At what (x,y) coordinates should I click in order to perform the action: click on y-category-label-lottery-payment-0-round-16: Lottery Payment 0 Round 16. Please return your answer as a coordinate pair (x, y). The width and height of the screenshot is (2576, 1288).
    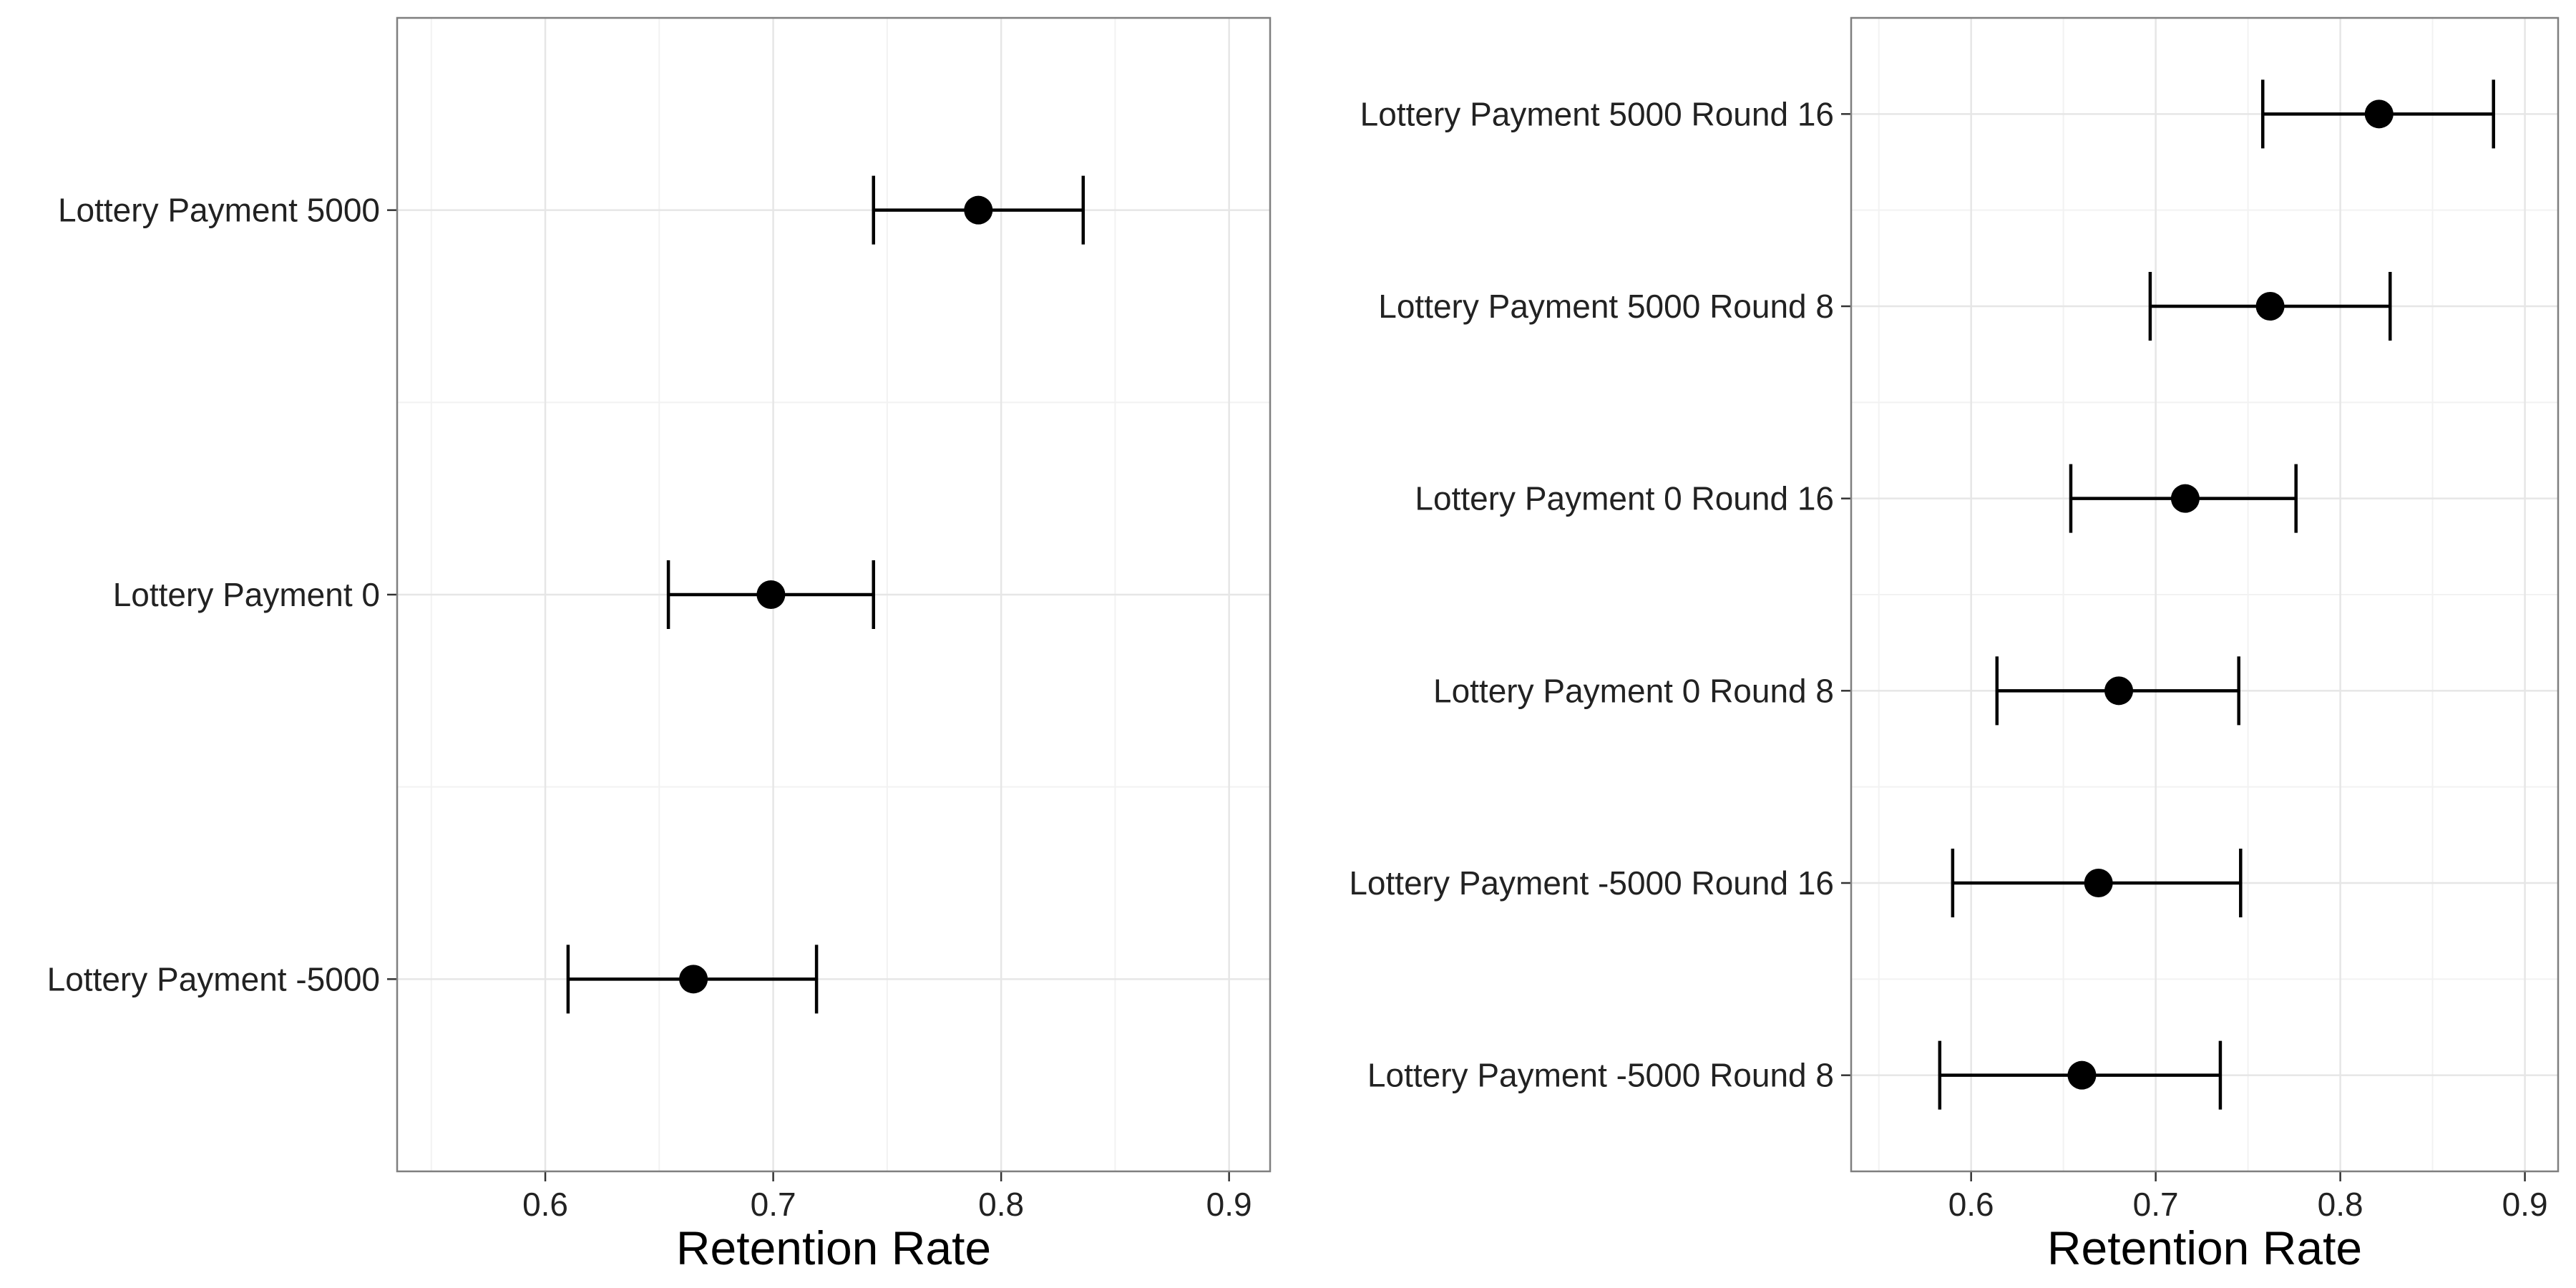
    Looking at the image, I should click on (1624, 498).